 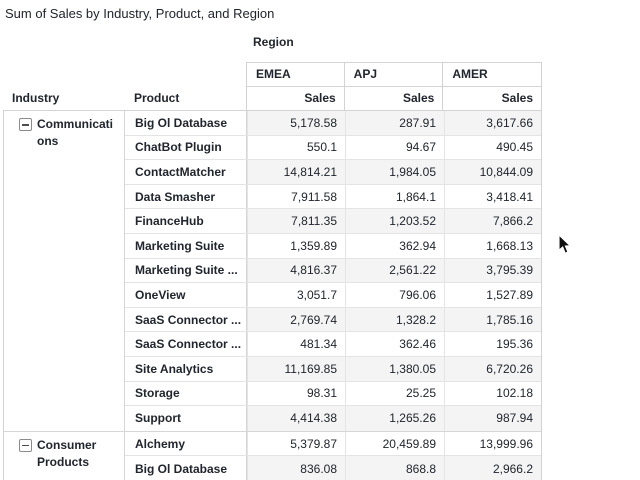 What do you see at coordinates (394, 123) in the screenshot?
I see `sales-value-cell: 287.91` at bounding box center [394, 123].